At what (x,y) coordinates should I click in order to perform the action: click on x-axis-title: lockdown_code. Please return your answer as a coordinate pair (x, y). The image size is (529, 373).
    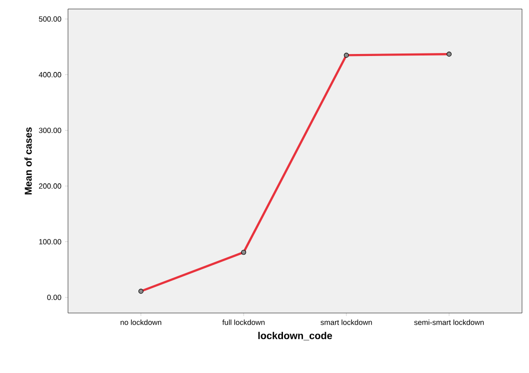
    Looking at the image, I should click on (295, 336).